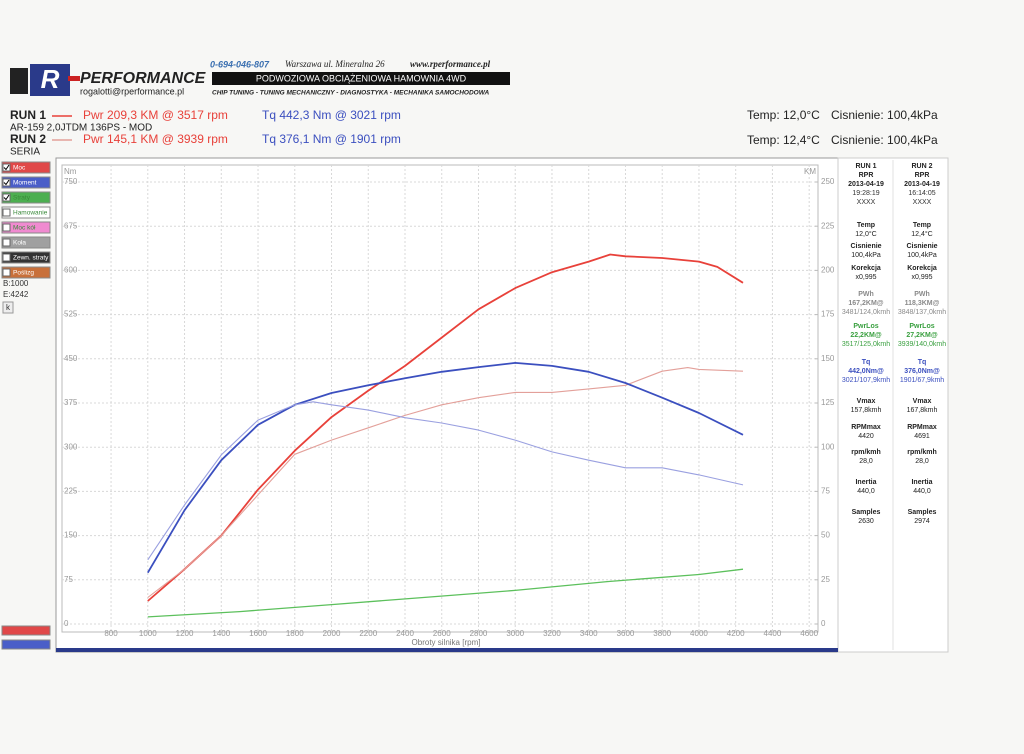 This screenshot has width=1024, height=754. I want to click on x-tick-label: 3800, so click(662, 633).